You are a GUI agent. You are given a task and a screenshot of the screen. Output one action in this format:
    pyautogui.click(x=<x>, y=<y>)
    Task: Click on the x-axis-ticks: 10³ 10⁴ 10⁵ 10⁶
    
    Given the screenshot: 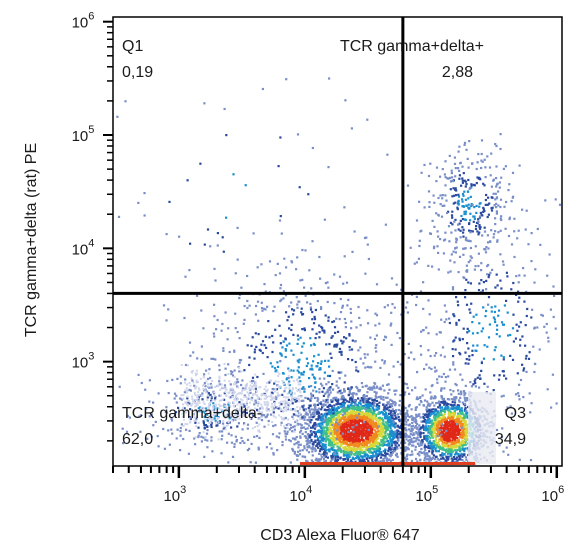 What is the action you would take?
    pyautogui.click(x=338, y=485)
    